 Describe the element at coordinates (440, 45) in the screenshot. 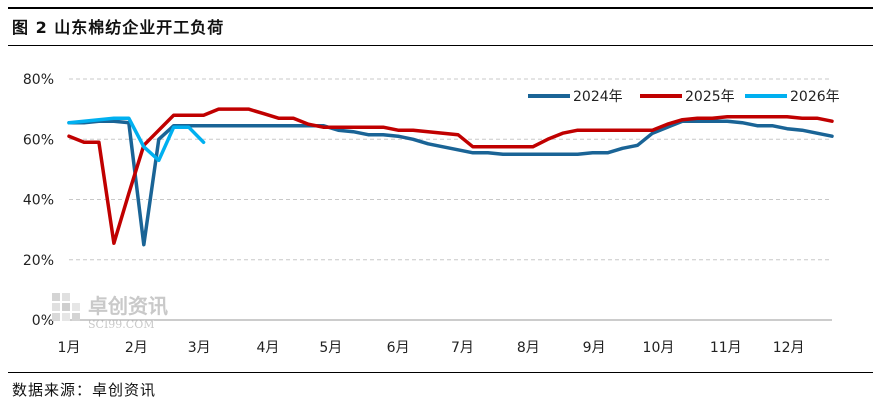

I see `title-divider` at that location.